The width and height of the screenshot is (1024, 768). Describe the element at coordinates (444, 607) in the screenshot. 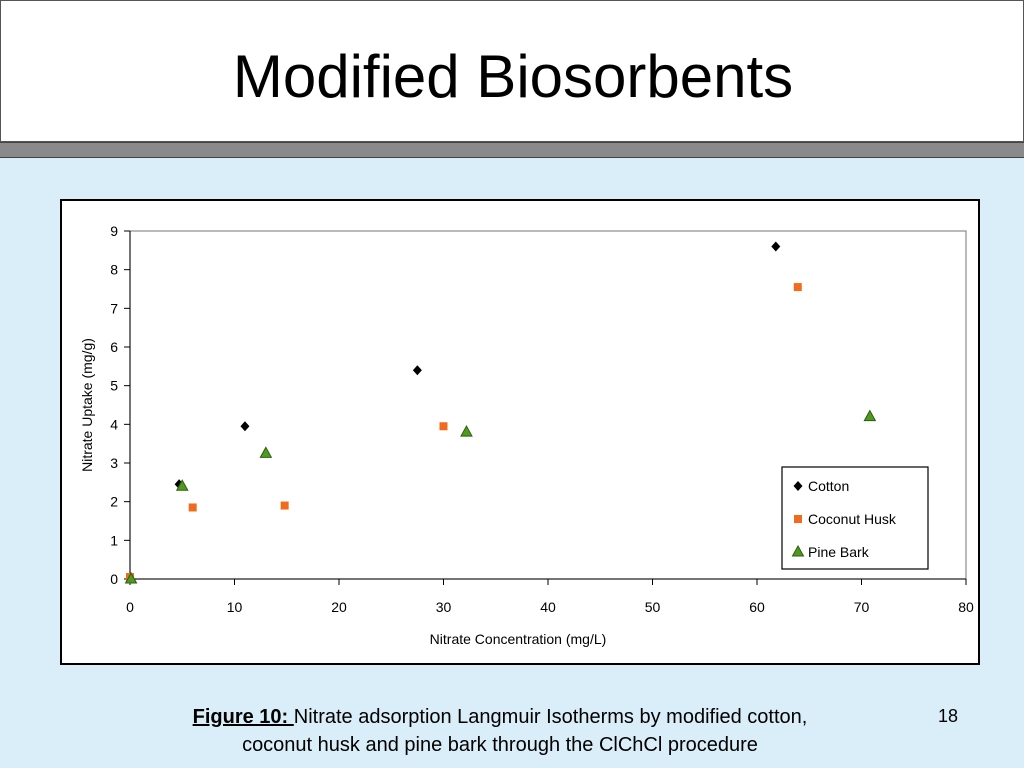

I see `x-tick-label: 30` at that location.